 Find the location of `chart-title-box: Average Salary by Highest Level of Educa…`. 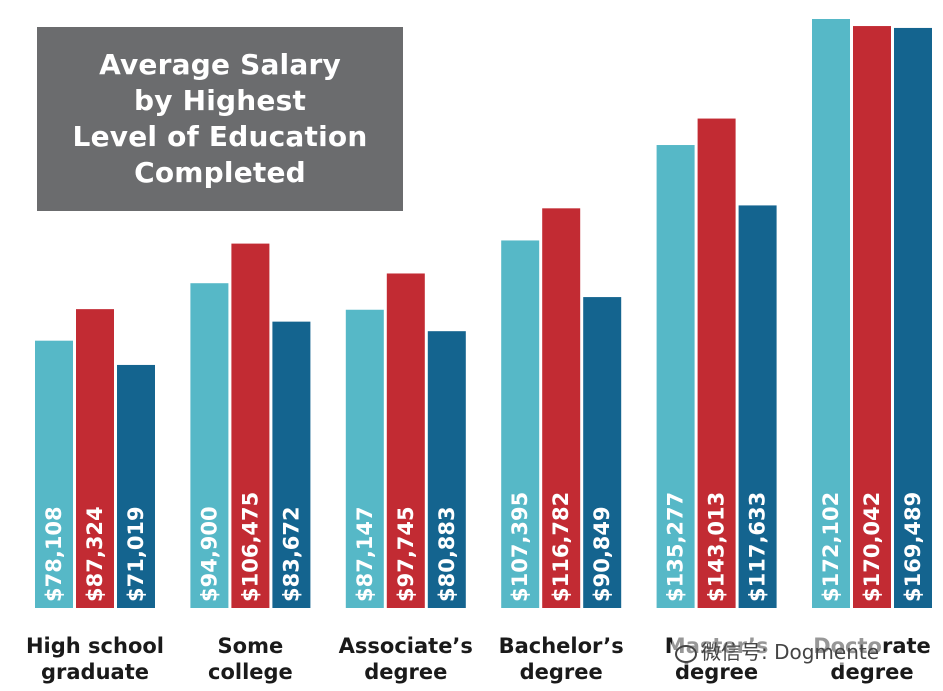

chart-title-box: Average Salary by Highest Level of Educa… is located at coordinates (220, 119).